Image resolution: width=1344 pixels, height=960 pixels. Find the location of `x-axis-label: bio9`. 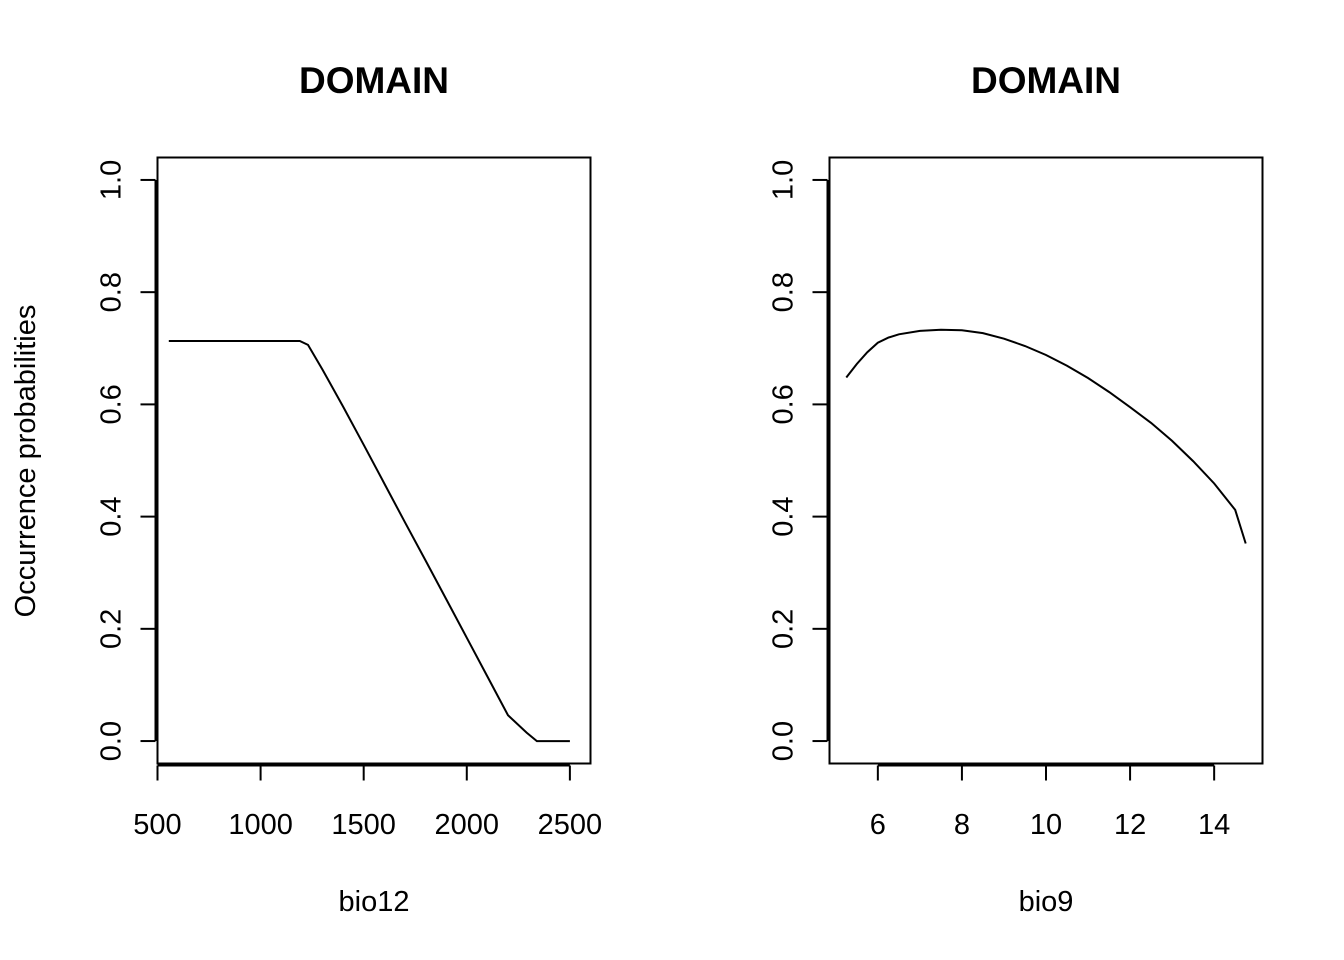

x-axis-label: bio9 is located at coordinates (1046, 902).